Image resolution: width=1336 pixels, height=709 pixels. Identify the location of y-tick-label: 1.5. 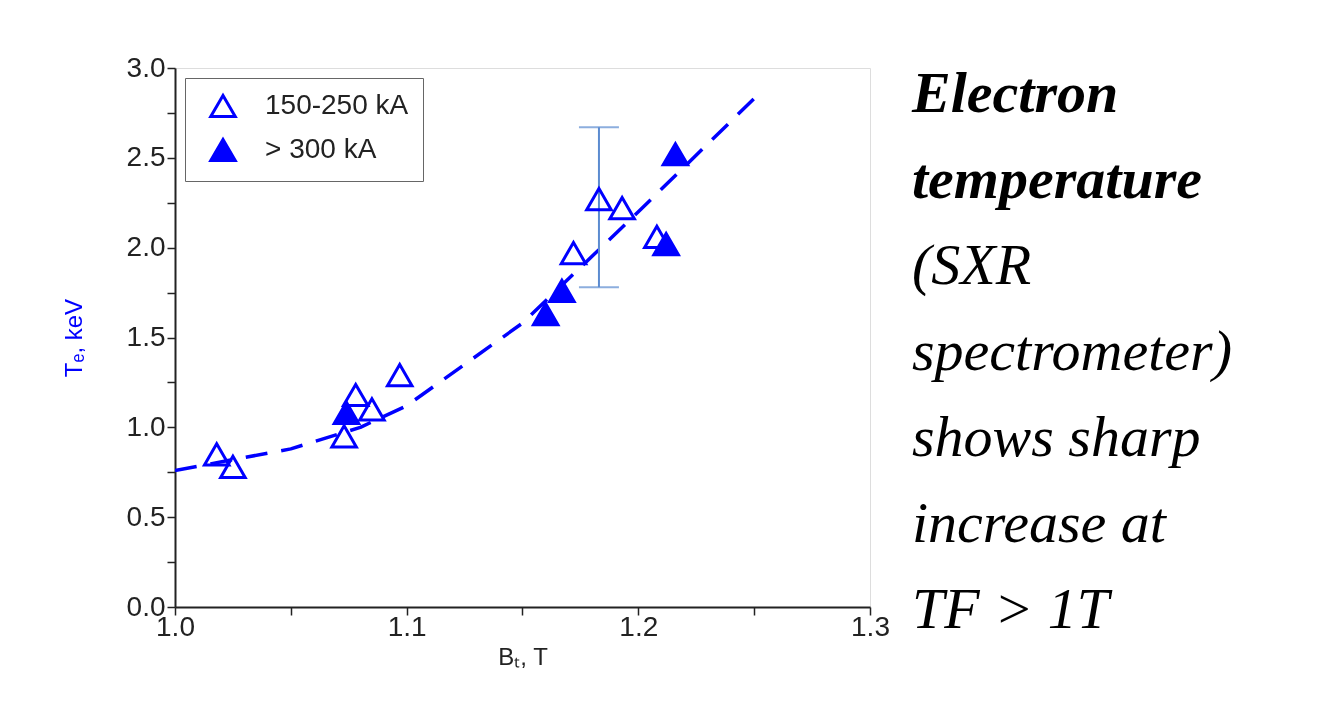
(146, 336).